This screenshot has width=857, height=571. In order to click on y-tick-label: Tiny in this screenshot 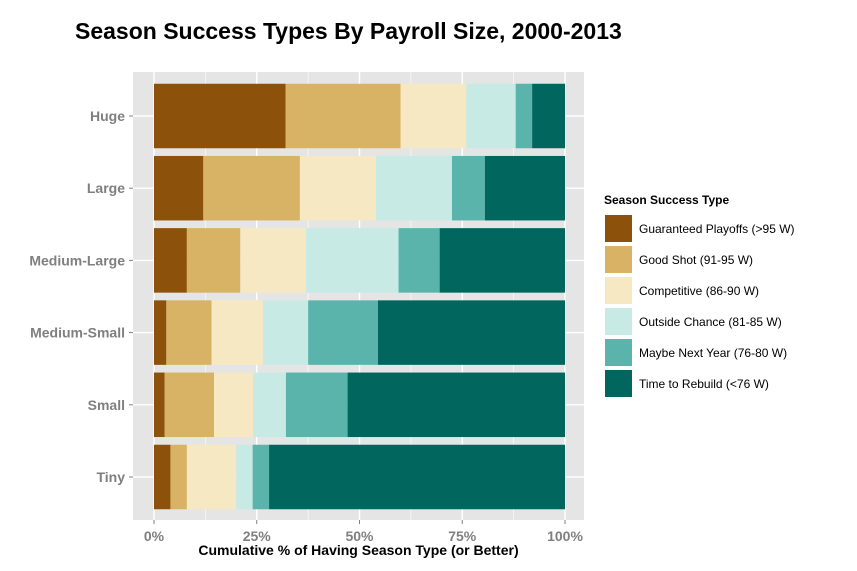, I will do `click(110, 477)`.